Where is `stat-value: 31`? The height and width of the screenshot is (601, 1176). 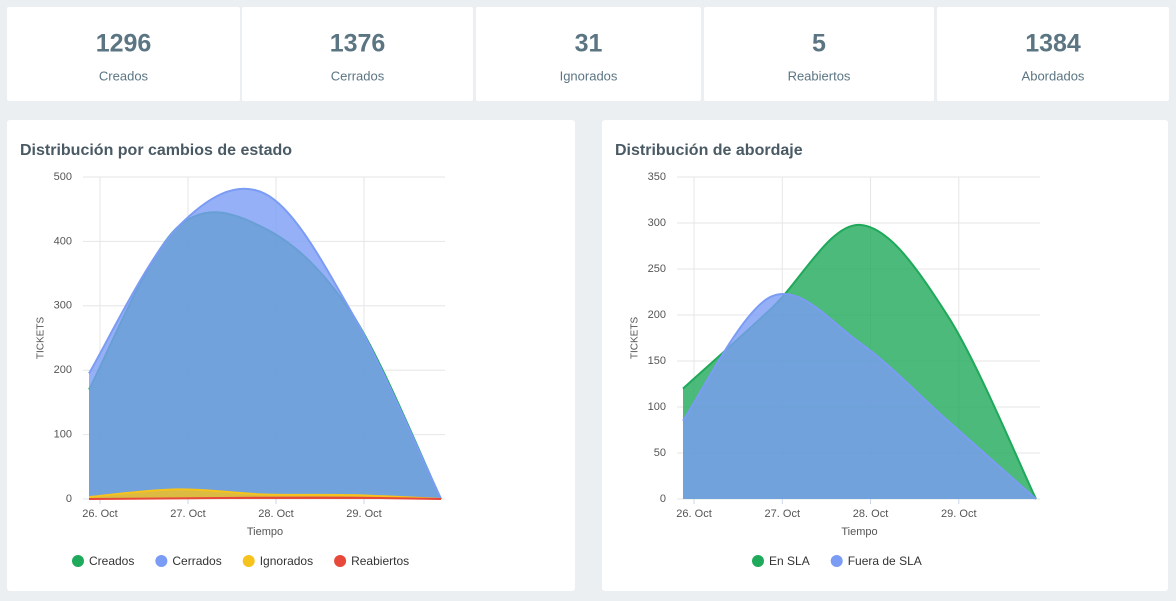
stat-value: 31 is located at coordinates (589, 44).